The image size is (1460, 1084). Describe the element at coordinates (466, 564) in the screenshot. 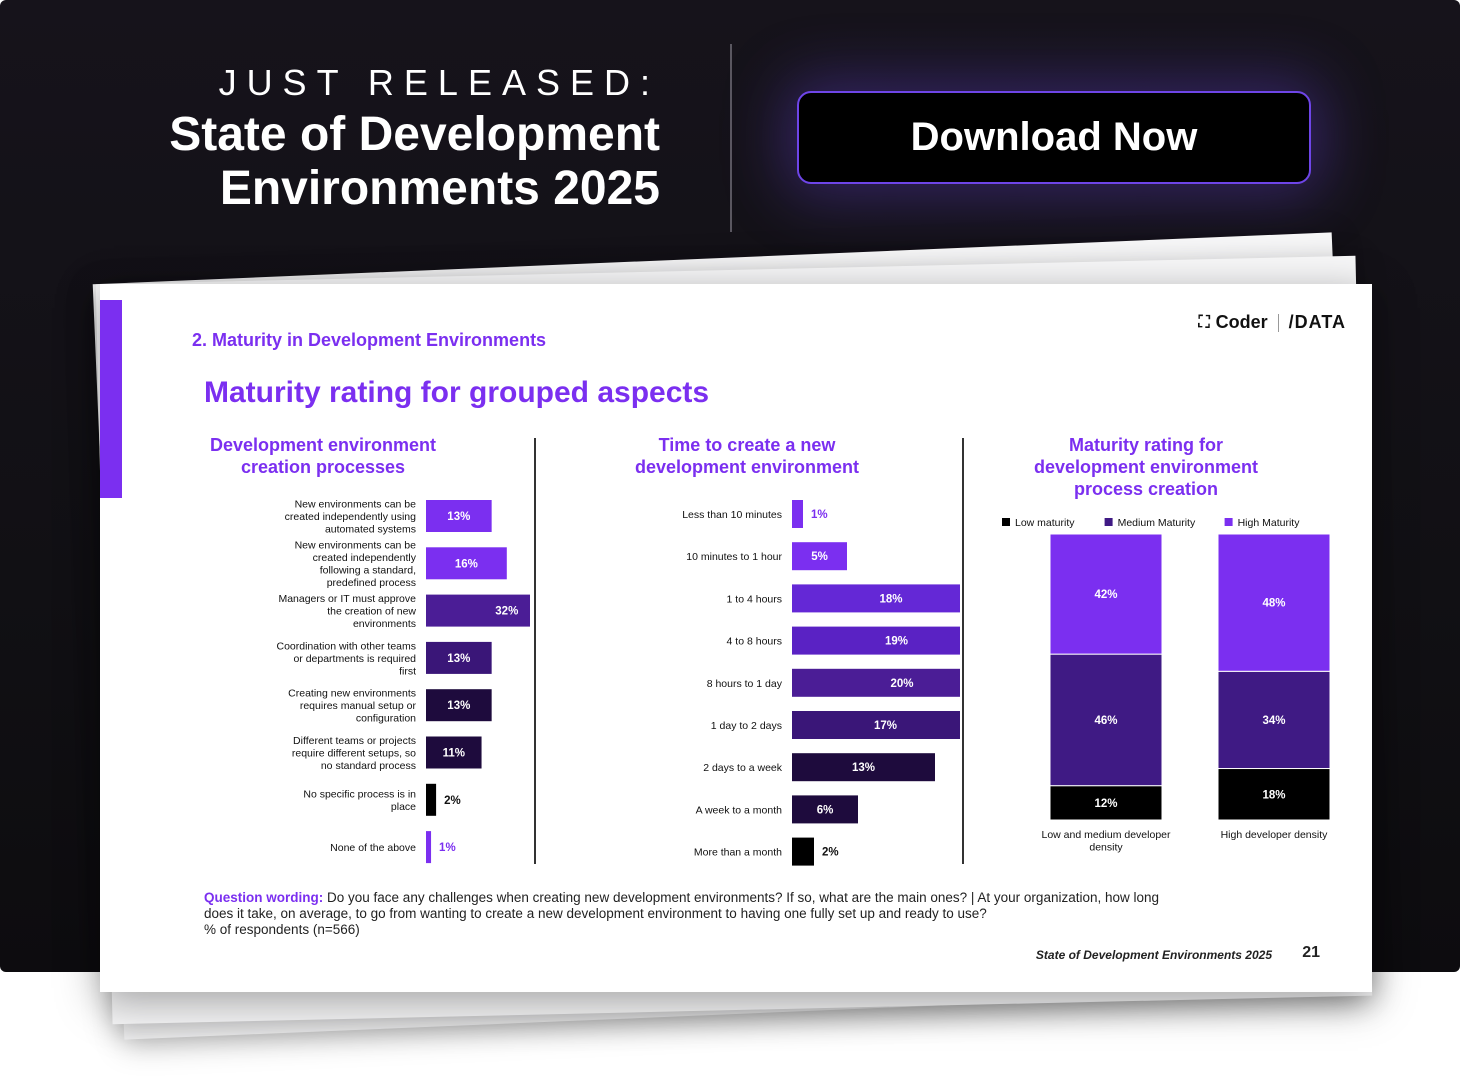

I see `data-label: 16%` at that location.